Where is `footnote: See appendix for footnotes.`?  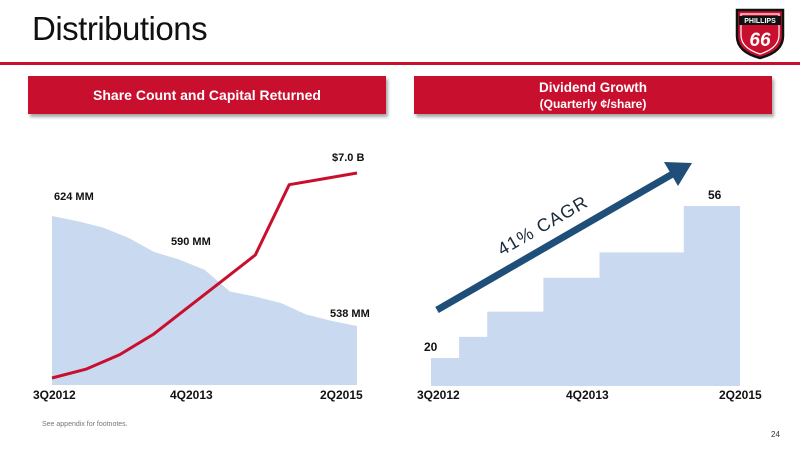 footnote: See appendix for footnotes. is located at coordinates (85, 424).